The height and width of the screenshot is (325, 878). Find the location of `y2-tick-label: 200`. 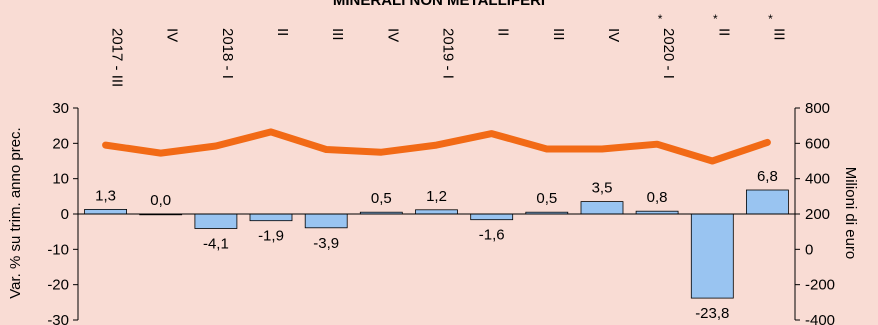

y2-tick-label: 200 is located at coordinates (817, 214).